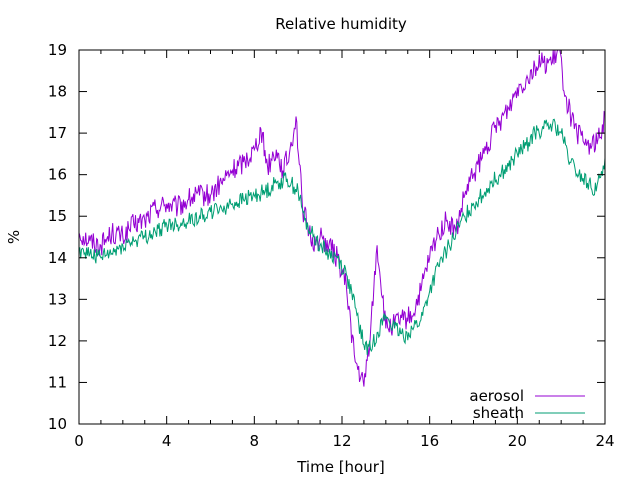 The width and height of the screenshot is (640, 480). I want to click on y-tick-label: 12, so click(57, 341).